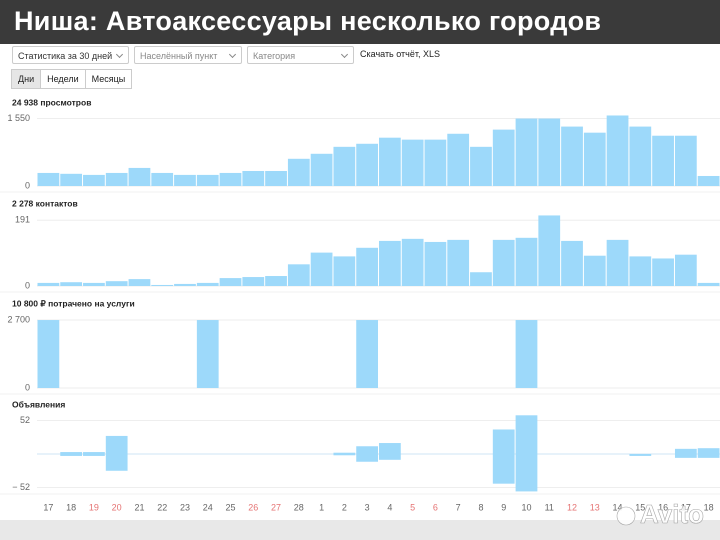 This screenshot has width=720, height=540. I want to click on watermark-logo, so click(626, 516).